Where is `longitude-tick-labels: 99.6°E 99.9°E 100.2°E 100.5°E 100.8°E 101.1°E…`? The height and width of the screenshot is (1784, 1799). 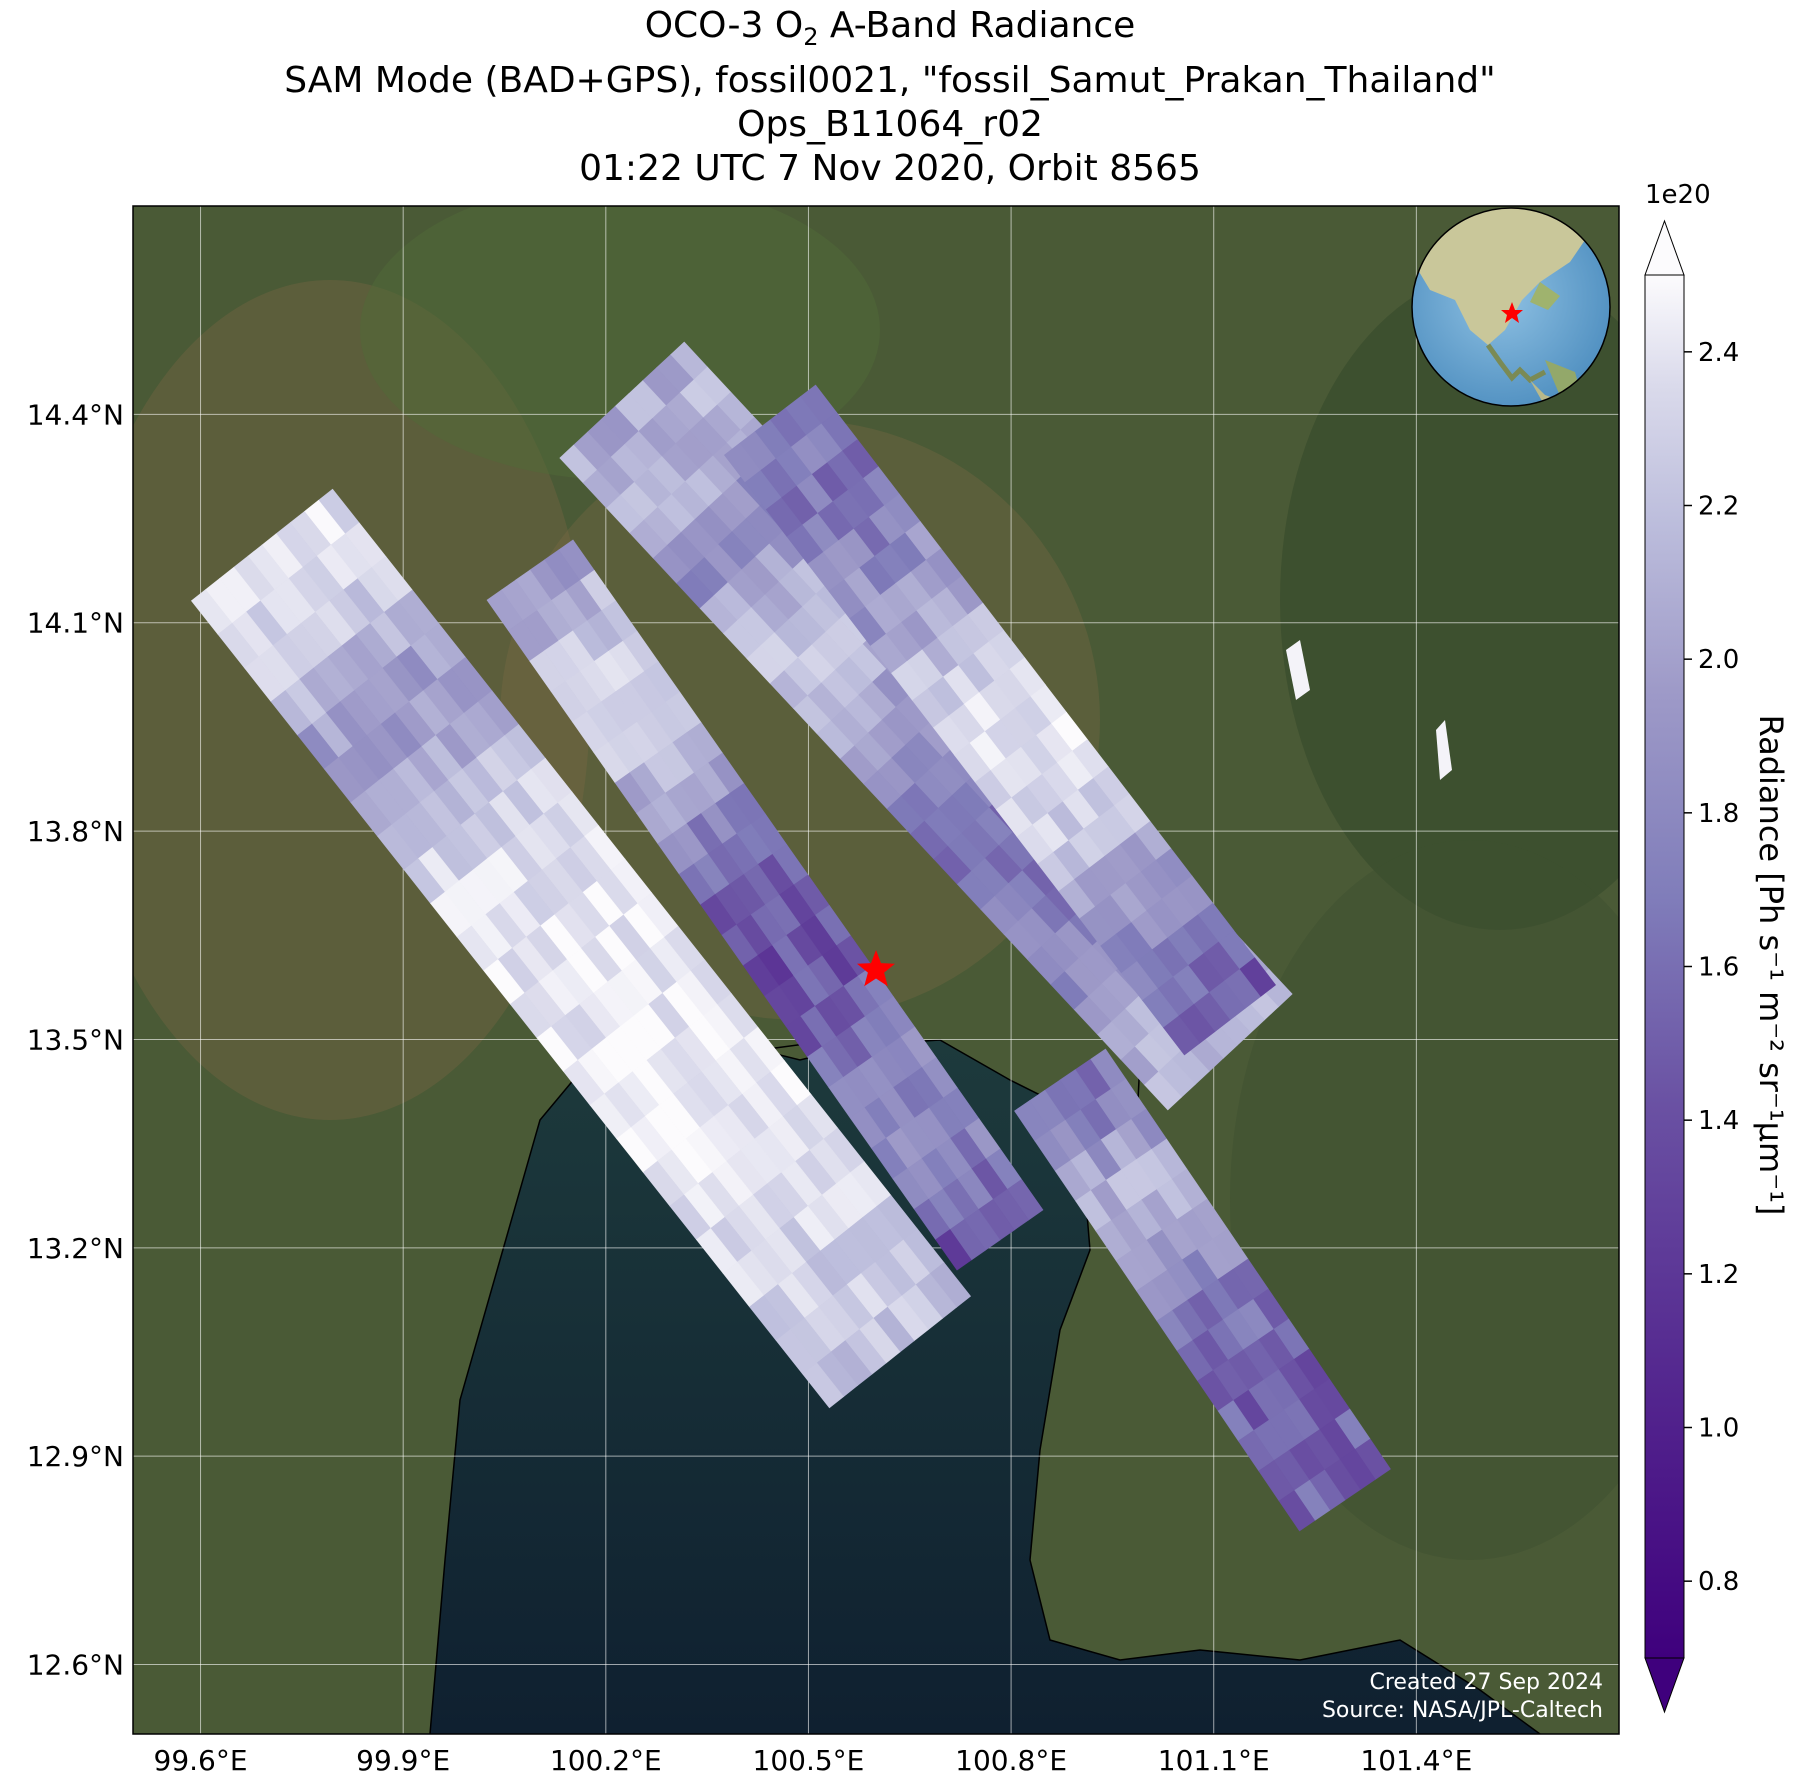 longitude-tick-labels: 99.6°E 99.9°E 100.2°E 100.5°E 100.8°E 101.1°E… is located at coordinates (813, 1760).